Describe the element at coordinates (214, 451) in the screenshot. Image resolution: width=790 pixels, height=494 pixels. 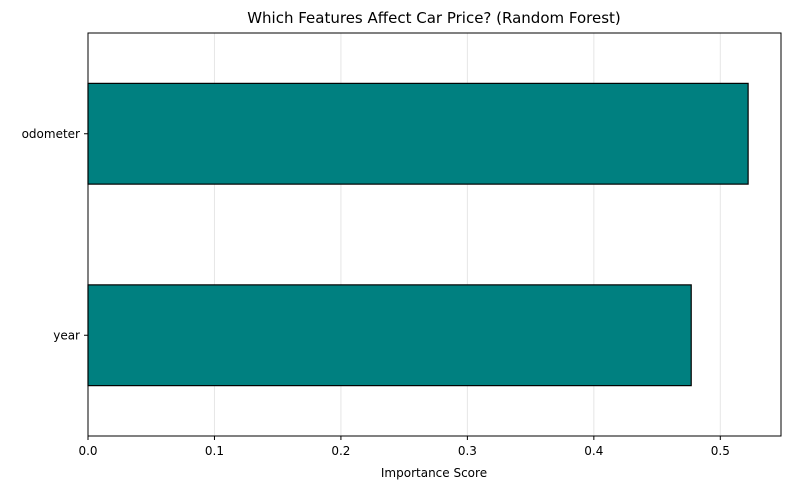
I see `x-tick-label: 0.1` at that location.